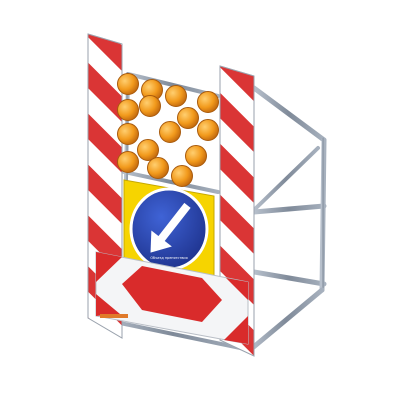  I want to click on frame-inner-mid, so click(171, 182).